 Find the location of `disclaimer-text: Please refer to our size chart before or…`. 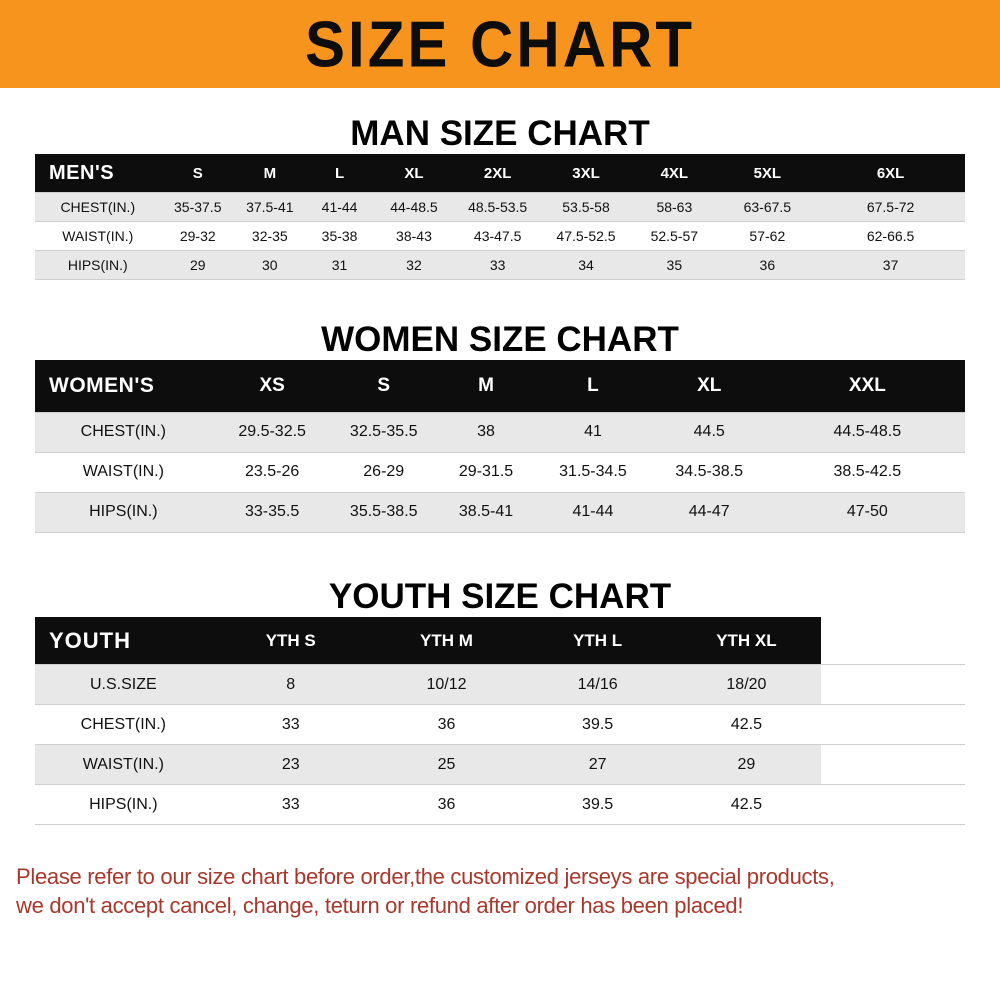

disclaimer-text: Please refer to our size chart before or… is located at coordinates (501, 891).